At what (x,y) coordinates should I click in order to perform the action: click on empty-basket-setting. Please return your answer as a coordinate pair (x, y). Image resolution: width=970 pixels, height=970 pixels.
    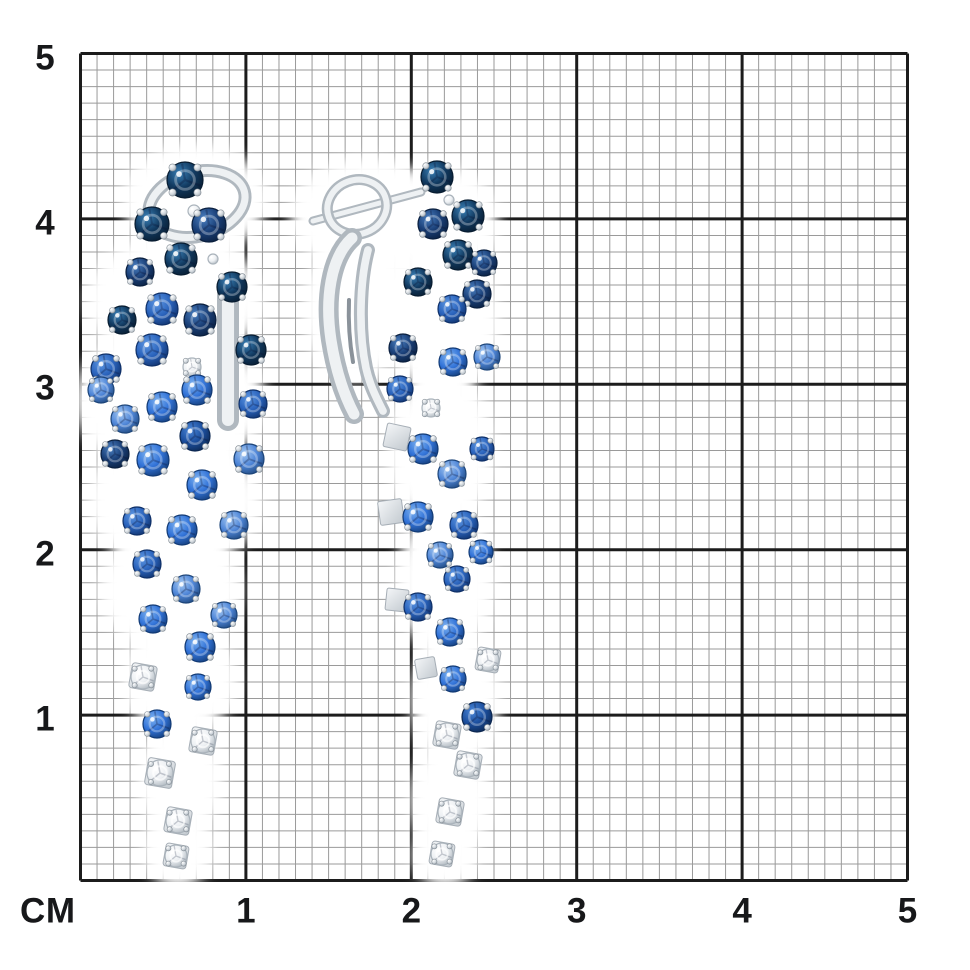
    Looking at the image, I should click on (391, 512).